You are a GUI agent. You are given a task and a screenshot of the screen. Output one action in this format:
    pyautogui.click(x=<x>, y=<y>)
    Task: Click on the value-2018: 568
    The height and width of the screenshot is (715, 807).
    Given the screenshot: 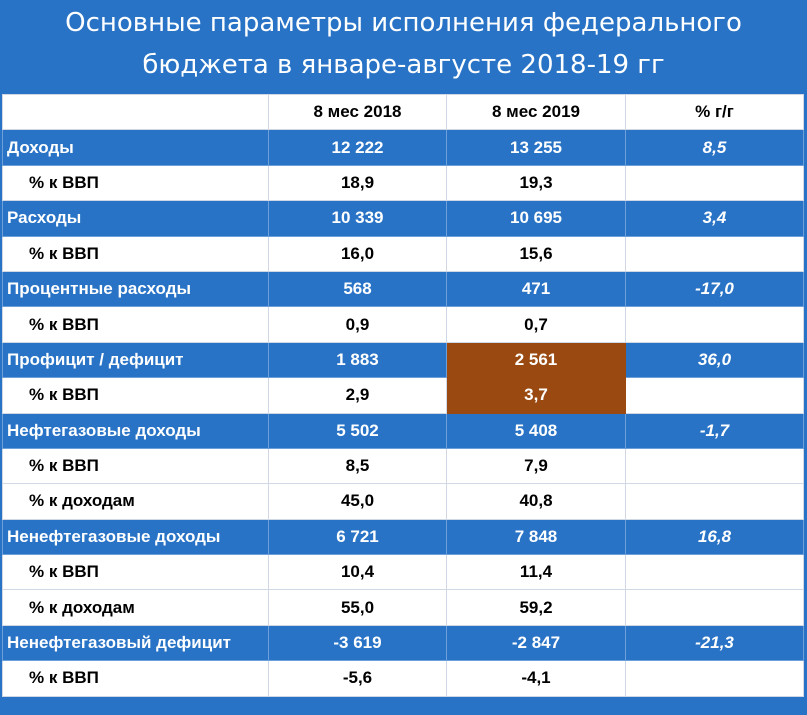 What is the action you would take?
    pyautogui.click(x=357, y=289)
    